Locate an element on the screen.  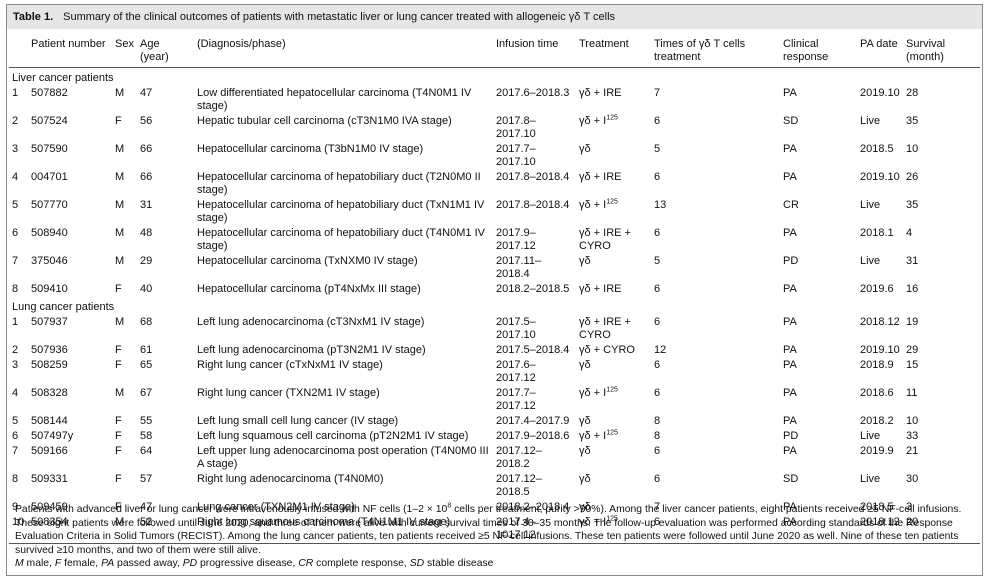
column-header: Times of γδ T cells treatment is located at coordinates (700, 50).